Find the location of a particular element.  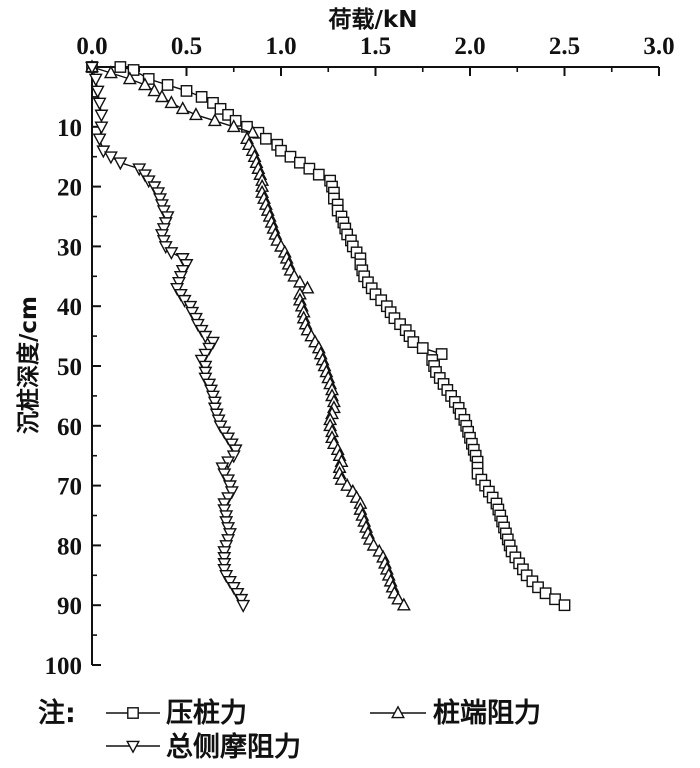

y-tick-label-3: 40 is located at coordinates (69, 307).